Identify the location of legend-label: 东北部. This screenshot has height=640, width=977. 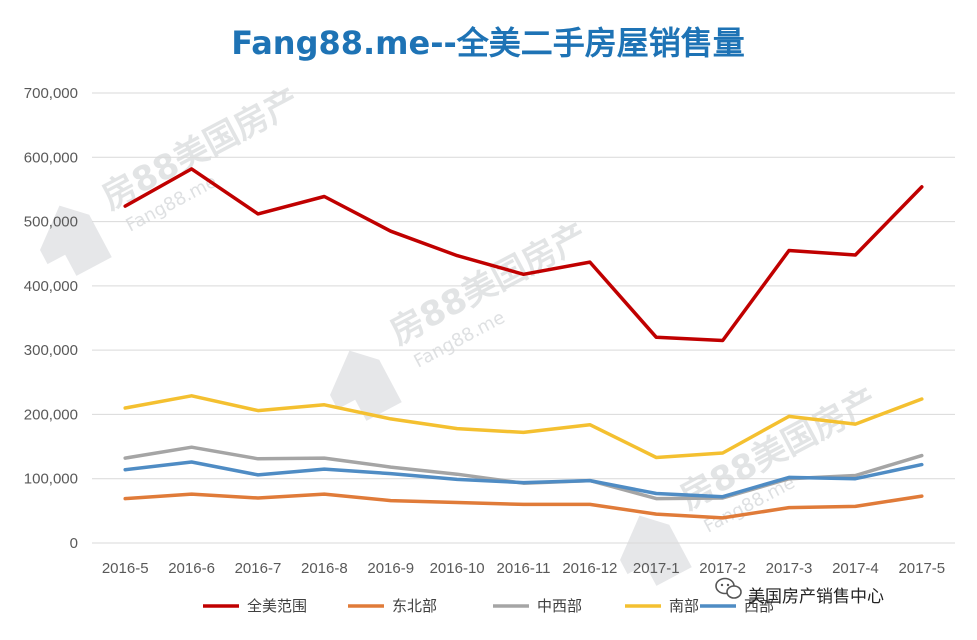
(414, 606).